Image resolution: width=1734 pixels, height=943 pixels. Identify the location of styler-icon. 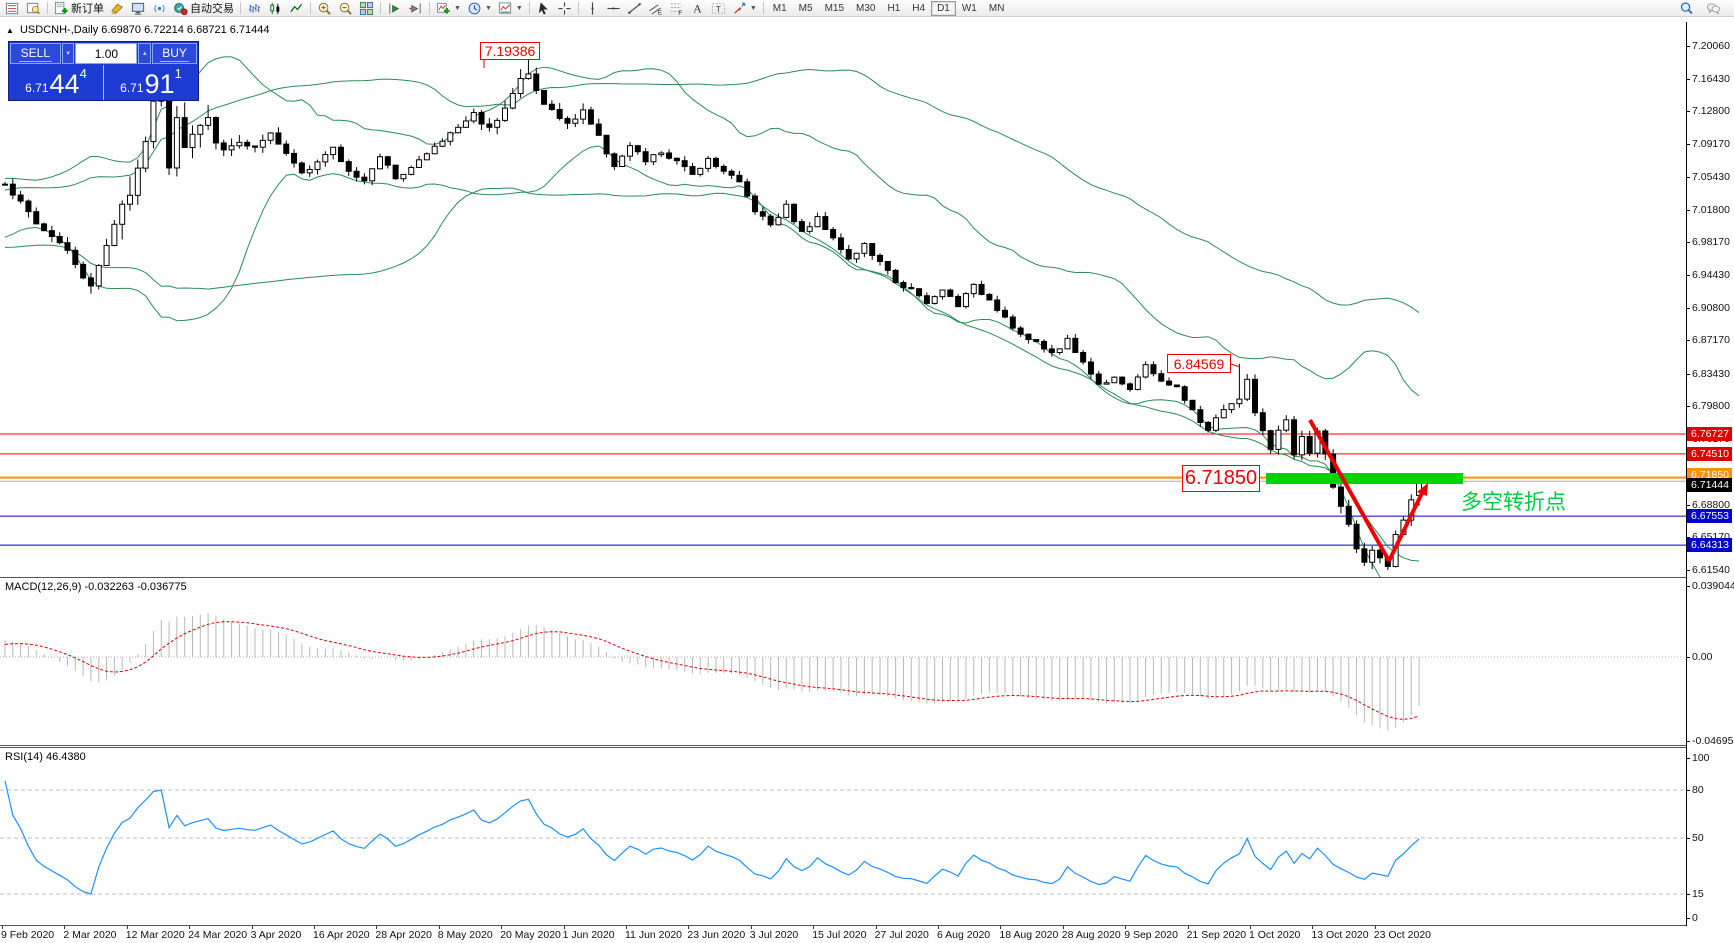
(117, 8).